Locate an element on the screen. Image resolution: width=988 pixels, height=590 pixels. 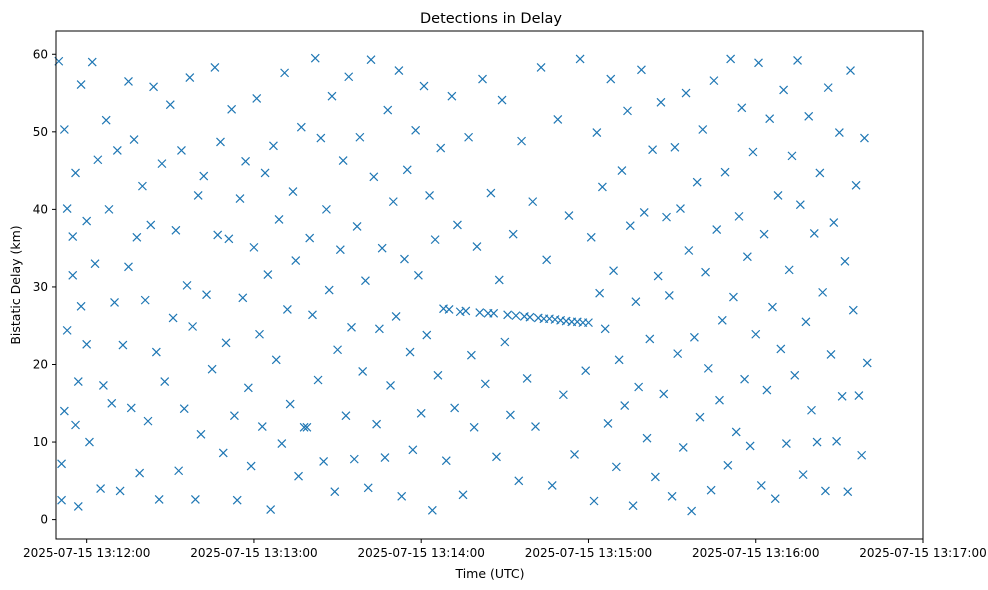
y-tick-label: 30 is located at coordinates (40, 287).